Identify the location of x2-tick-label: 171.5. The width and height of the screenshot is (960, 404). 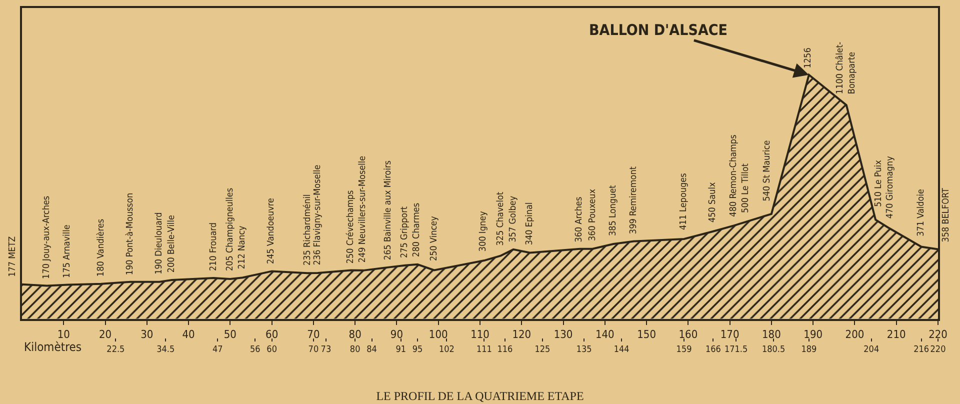
(736, 350).